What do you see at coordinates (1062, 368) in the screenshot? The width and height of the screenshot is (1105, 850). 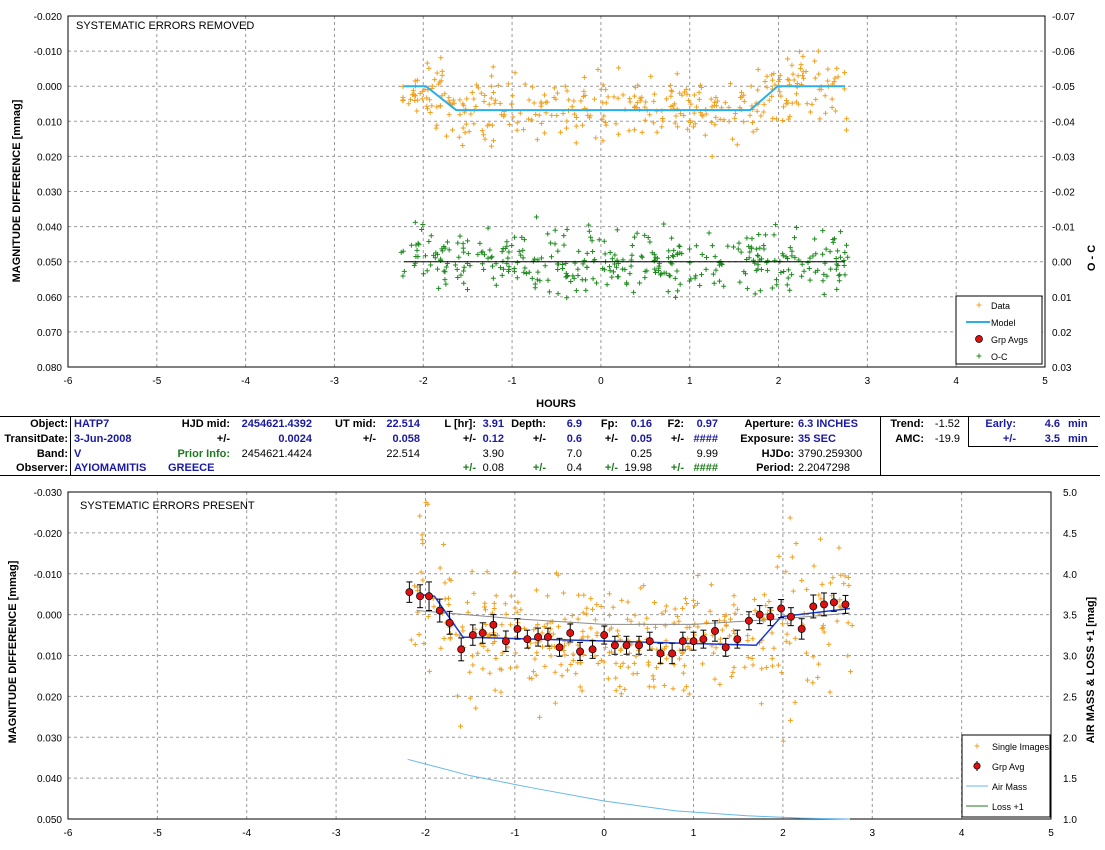 I see `top-y2-tick-label: 0.03` at bounding box center [1062, 368].